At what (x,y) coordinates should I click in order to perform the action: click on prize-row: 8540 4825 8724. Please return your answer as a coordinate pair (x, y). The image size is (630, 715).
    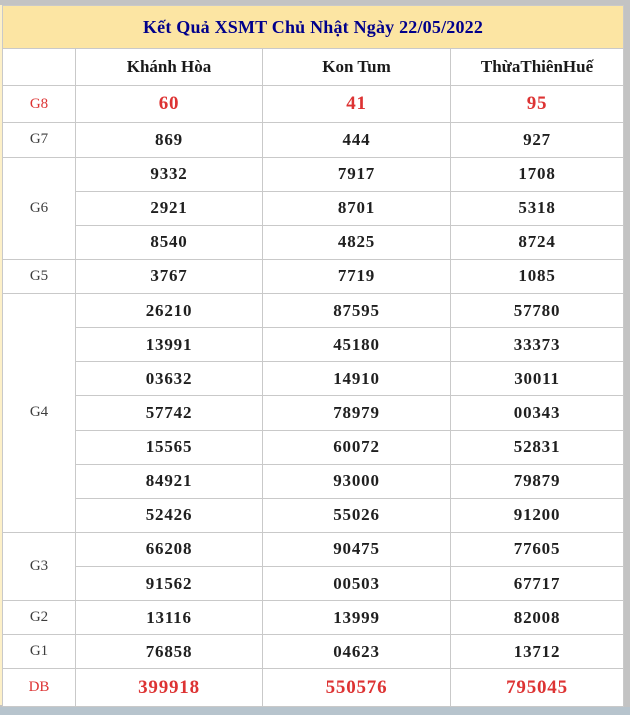
    Looking at the image, I should click on (314, 242).